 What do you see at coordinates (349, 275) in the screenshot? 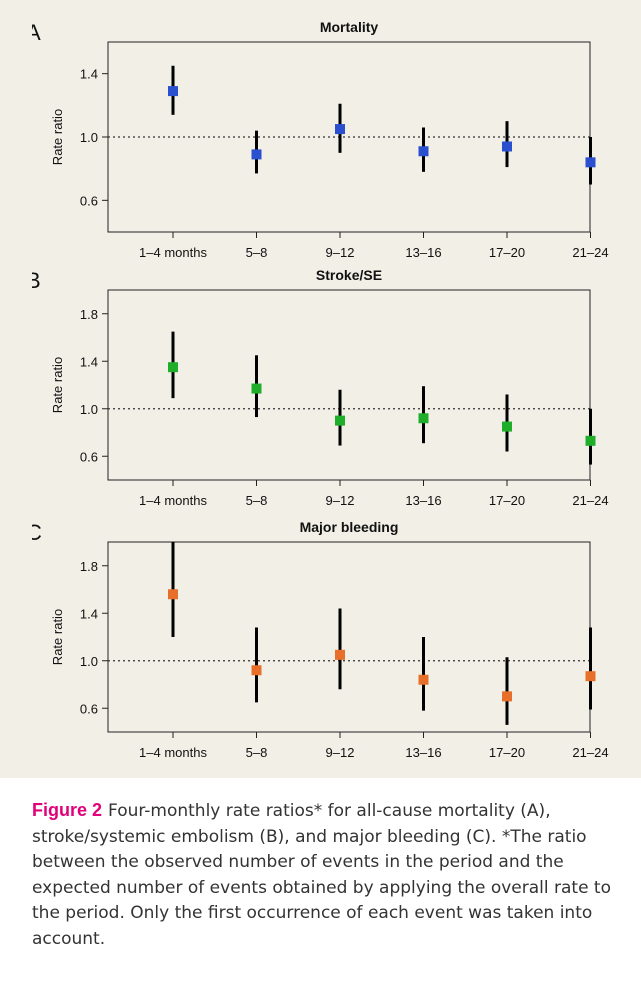
I see `chart-title: Stroke/SE` at bounding box center [349, 275].